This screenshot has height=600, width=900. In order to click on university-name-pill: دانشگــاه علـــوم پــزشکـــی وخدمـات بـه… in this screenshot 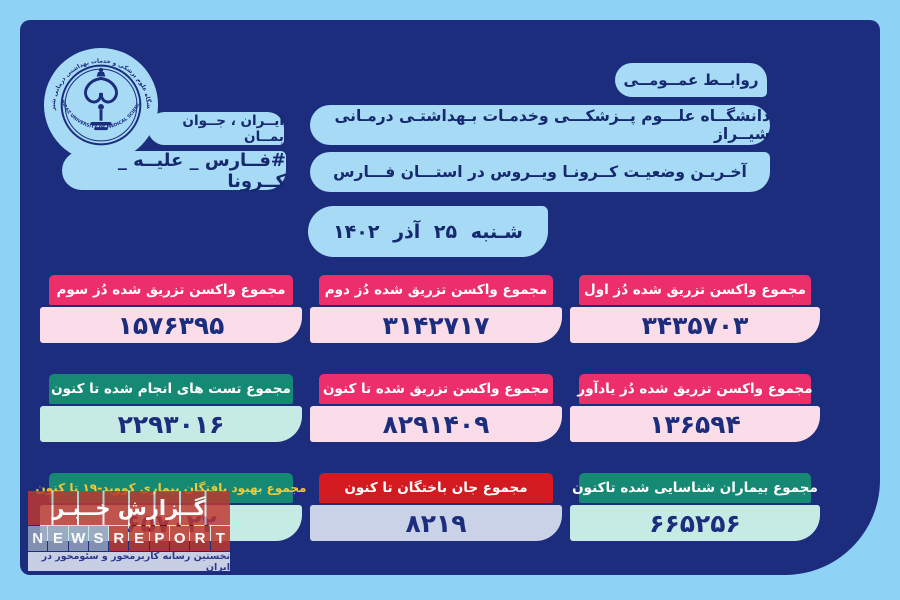, I will do `click(540, 125)`.